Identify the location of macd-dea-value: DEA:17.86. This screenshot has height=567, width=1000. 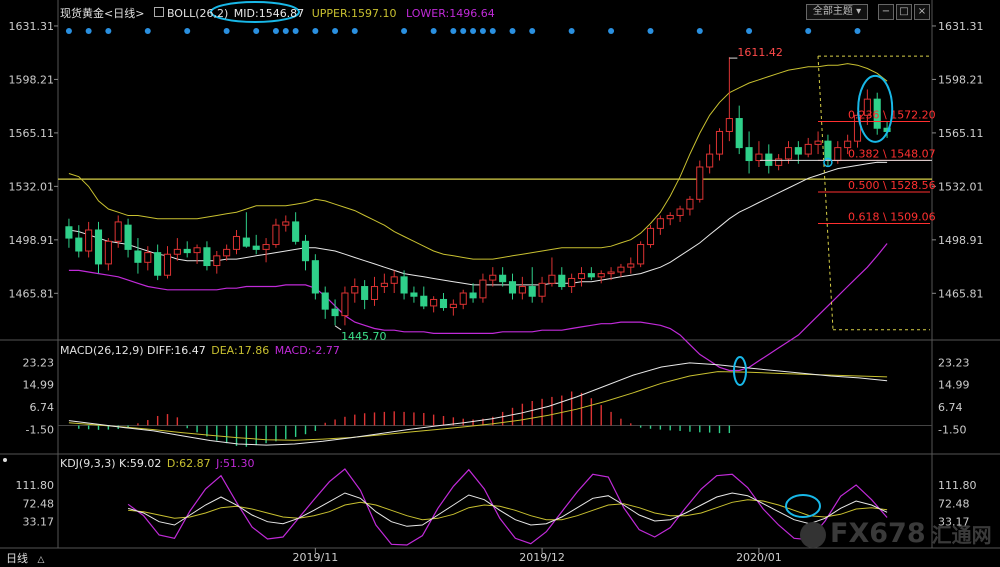
(240, 350).